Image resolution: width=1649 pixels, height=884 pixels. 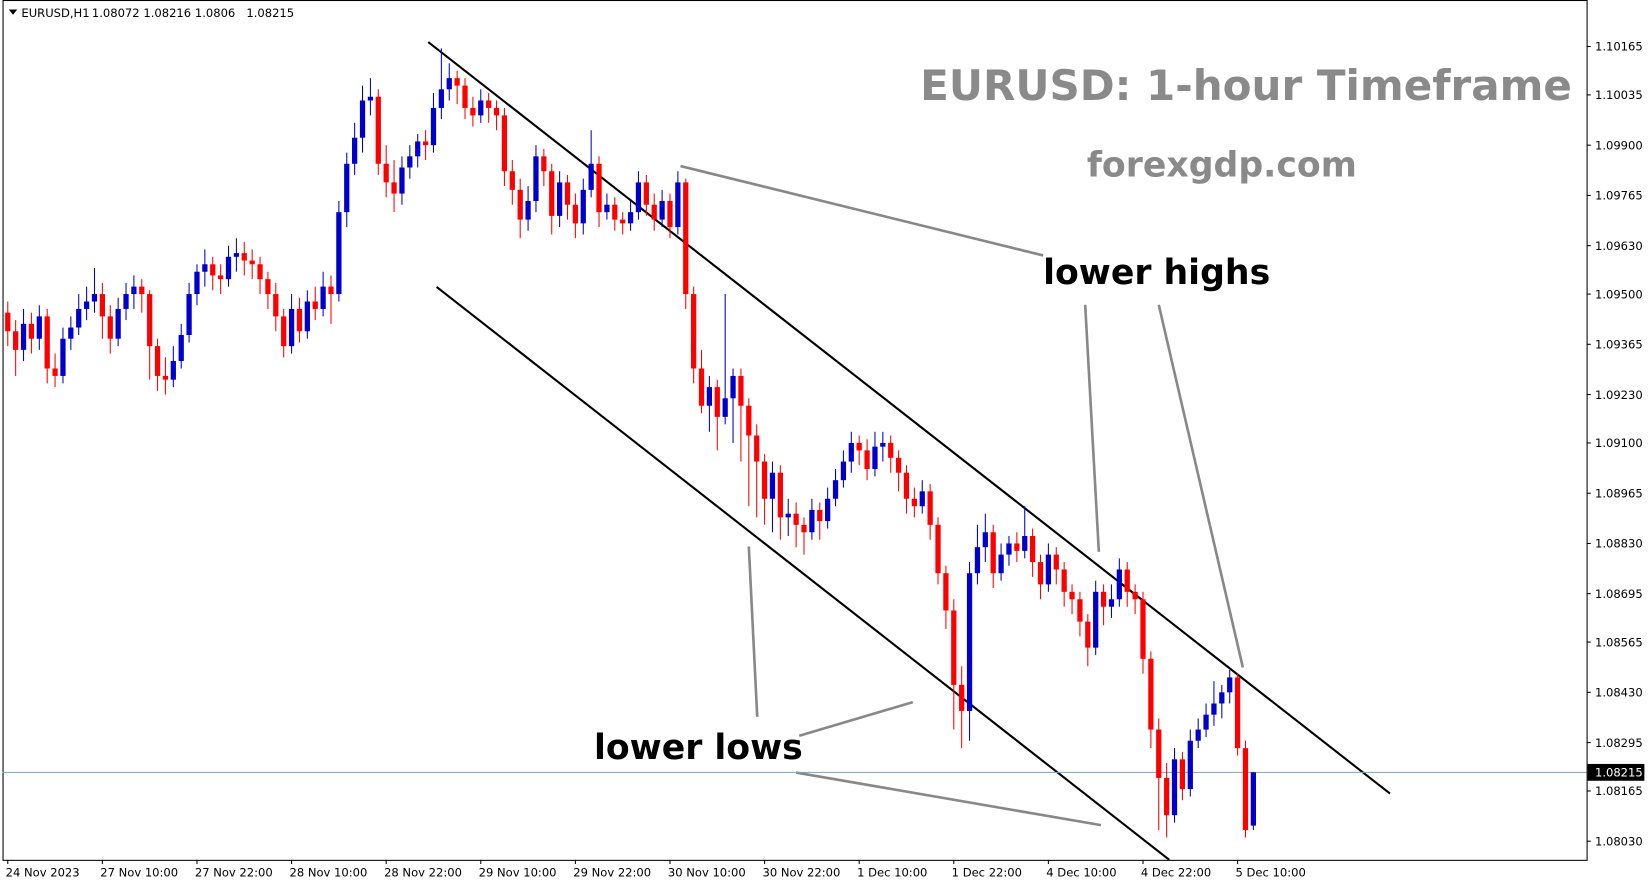 I want to click on y-tick-label: 1.09500, so click(x=1619, y=294).